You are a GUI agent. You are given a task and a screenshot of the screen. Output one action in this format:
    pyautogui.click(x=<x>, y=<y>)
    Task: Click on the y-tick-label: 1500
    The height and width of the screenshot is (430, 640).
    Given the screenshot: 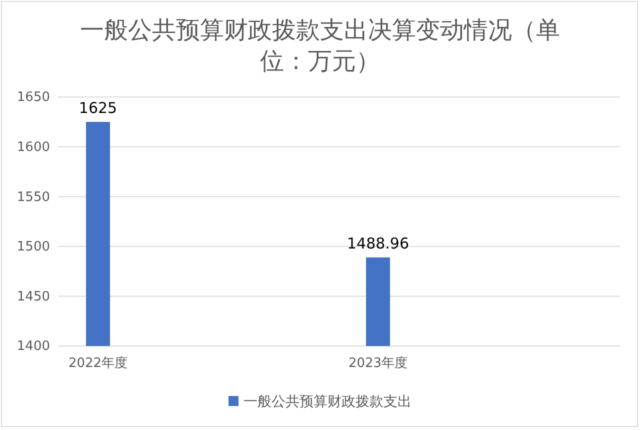 What is the action you would take?
    pyautogui.click(x=33, y=247)
    